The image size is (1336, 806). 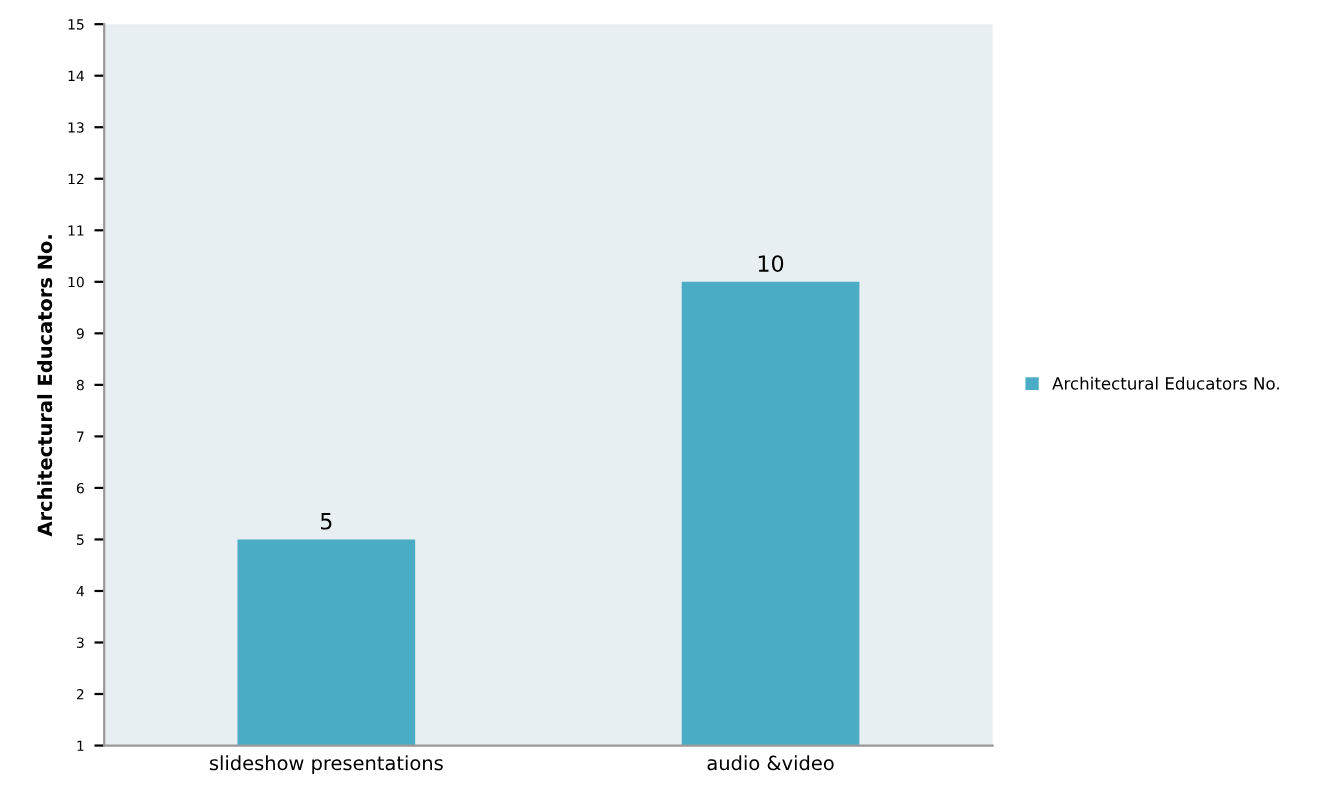 I want to click on data-label: 5, so click(x=326, y=521).